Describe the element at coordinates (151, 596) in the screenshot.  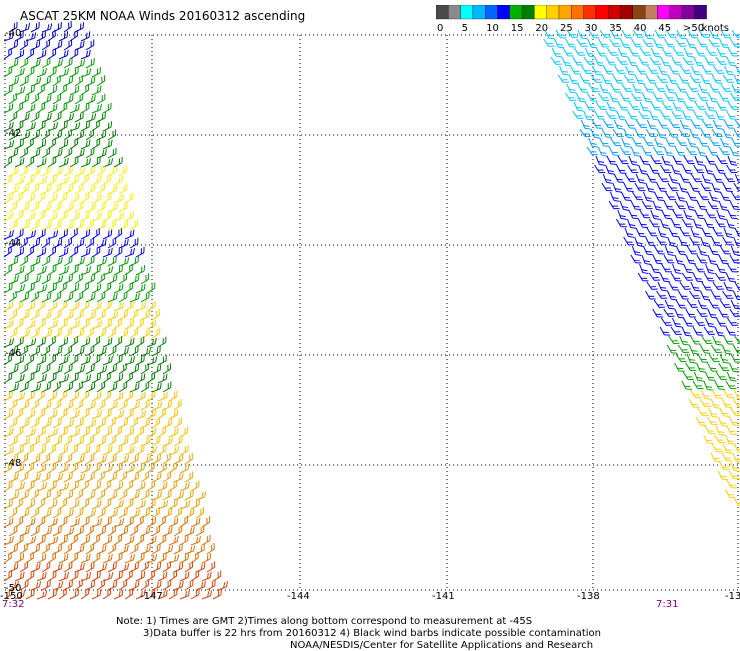
I see `lon-label: -147` at that location.